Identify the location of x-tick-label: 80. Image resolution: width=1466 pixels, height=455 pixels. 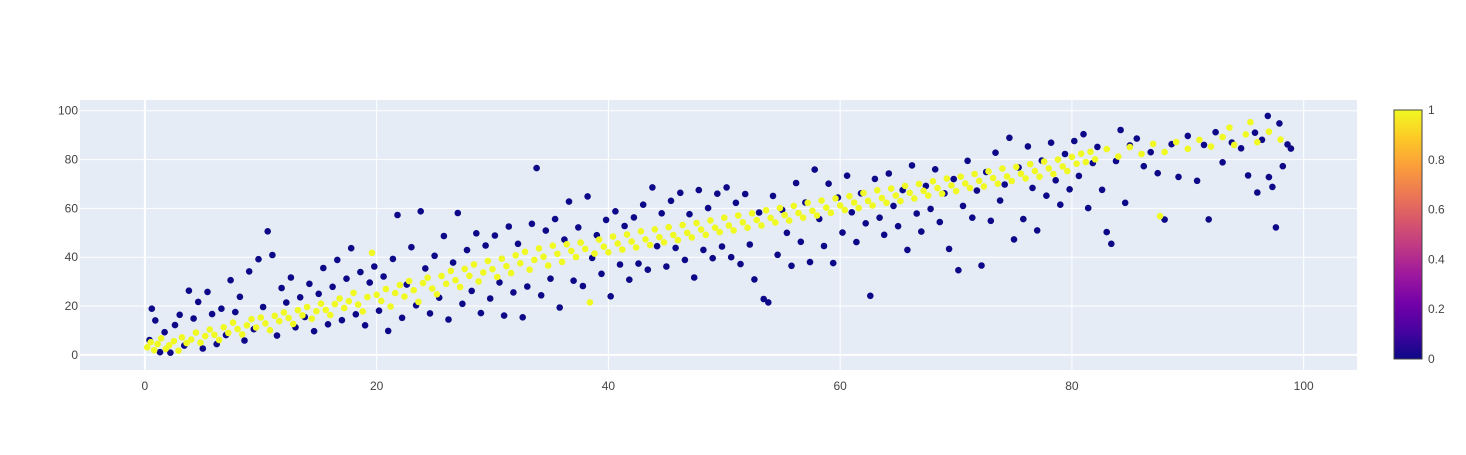
(1072, 386).